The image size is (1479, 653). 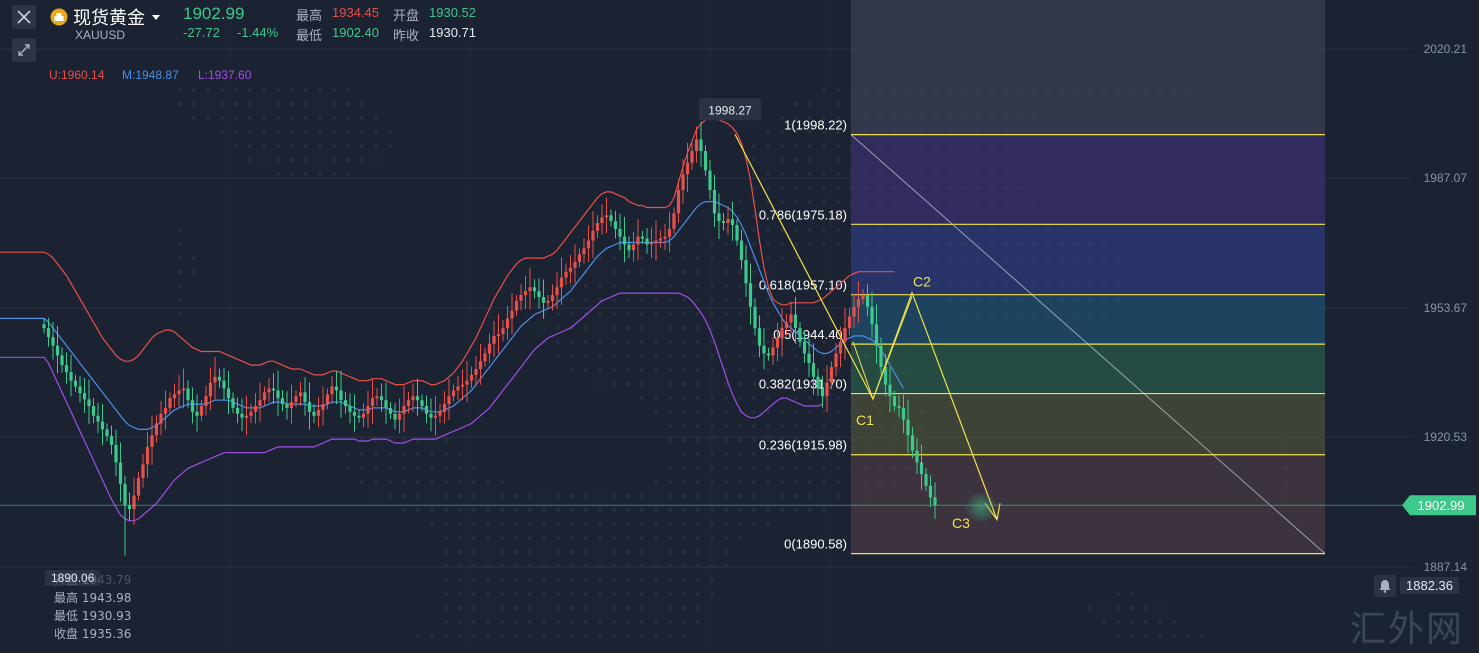 What do you see at coordinates (93, 598) in the screenshot?
I see `ohlc-high-row: 最高 1943.98` at bounding box center [93, 598].